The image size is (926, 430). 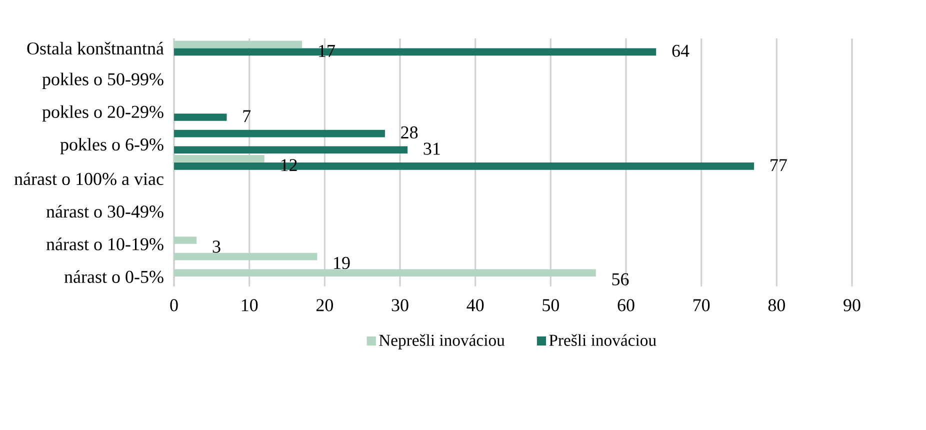 I want to click on x-tick-label: 10, so click(x=250, y=305).